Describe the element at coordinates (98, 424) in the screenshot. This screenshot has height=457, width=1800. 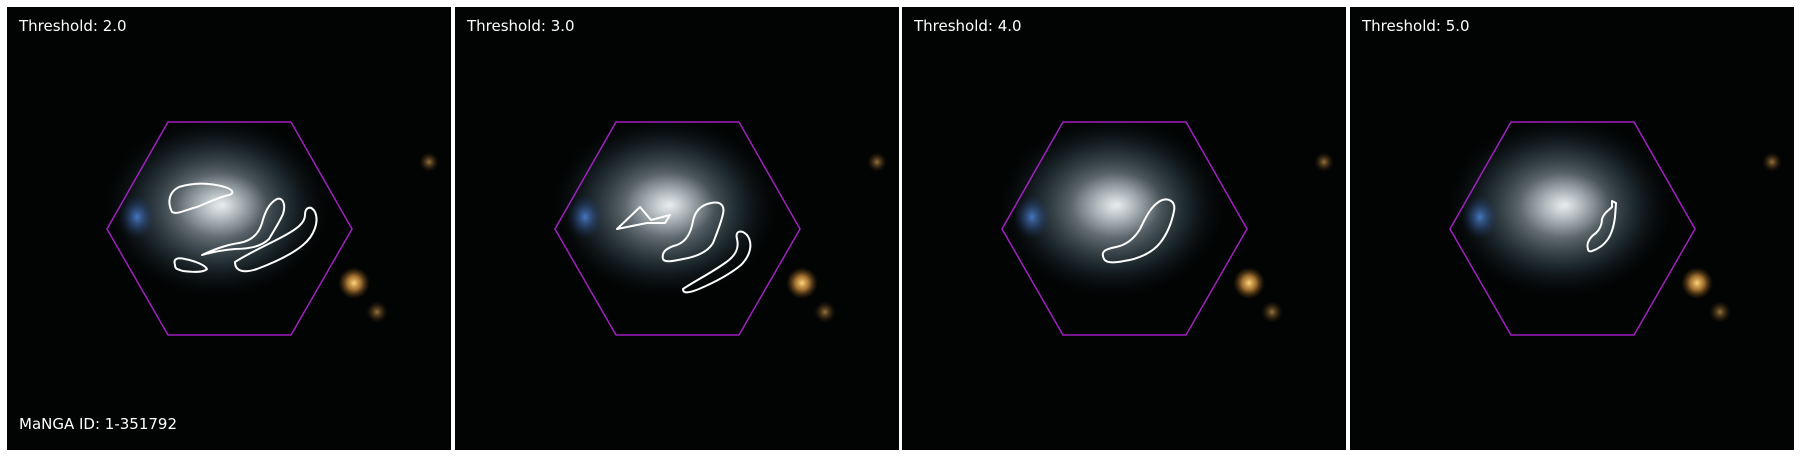
I see `manga-id-label: MaNGA ID: 1-351792` at that location.